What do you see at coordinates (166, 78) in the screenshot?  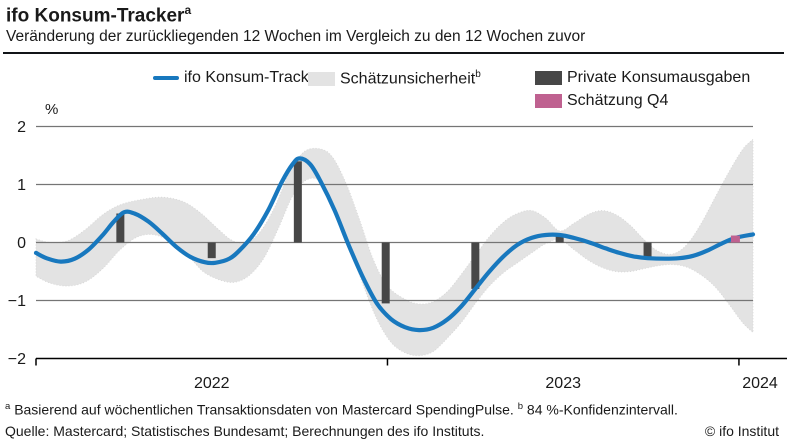 I see `line-marker-icon` at bounding box center [166, 78].